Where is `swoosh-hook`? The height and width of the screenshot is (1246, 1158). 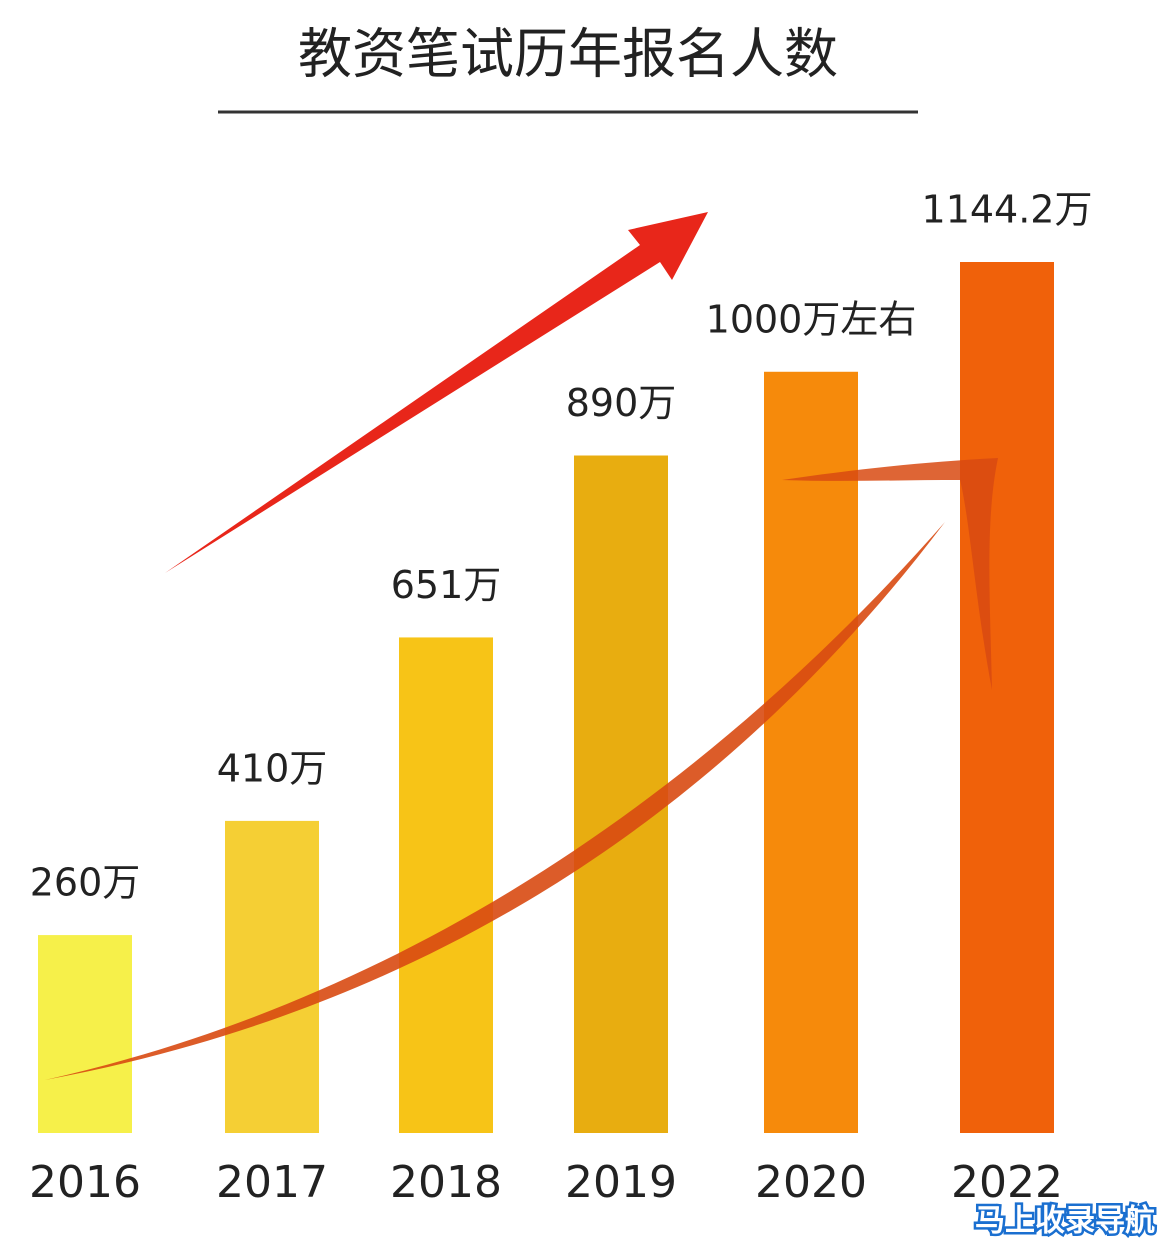
swoosh-hook is located at coordinates (890, 574).